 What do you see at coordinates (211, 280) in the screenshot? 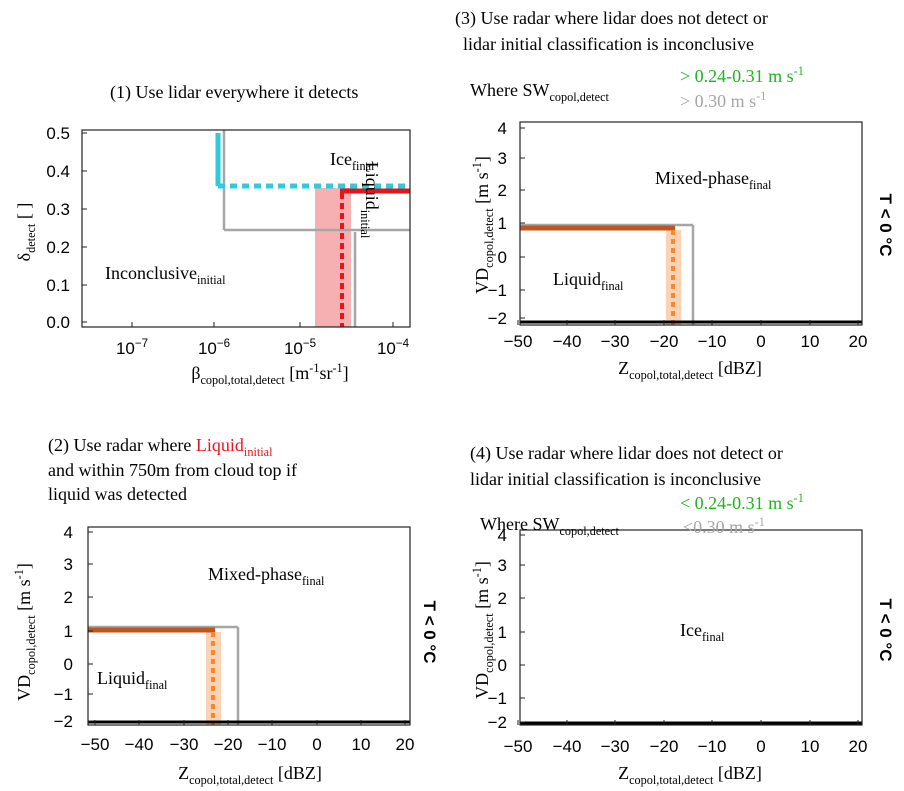
I see `region-label-run: initial` at bounding box center [211, 280].